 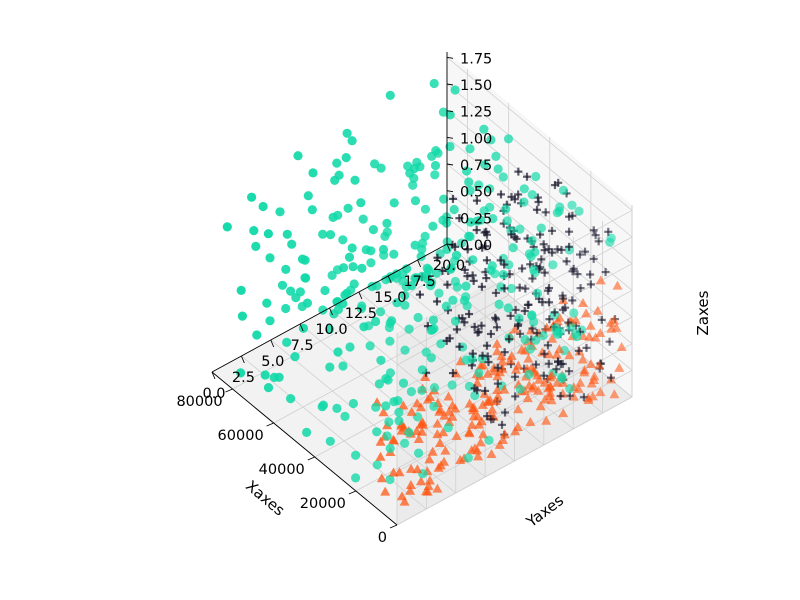 What do you see at coordinates (352, 492) in the screenshot?
I see `x-tick` at bounding box center [352, 492].